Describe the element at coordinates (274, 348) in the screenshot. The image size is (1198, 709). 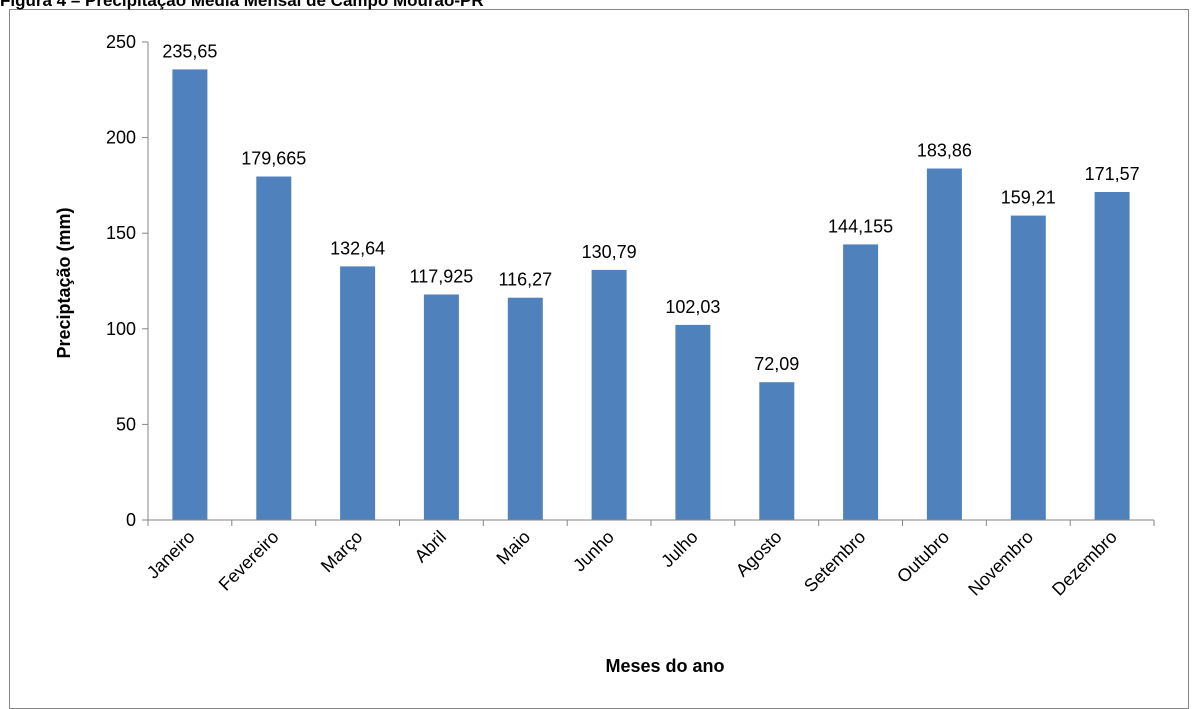
I see `bar-fevereiro` at that location.